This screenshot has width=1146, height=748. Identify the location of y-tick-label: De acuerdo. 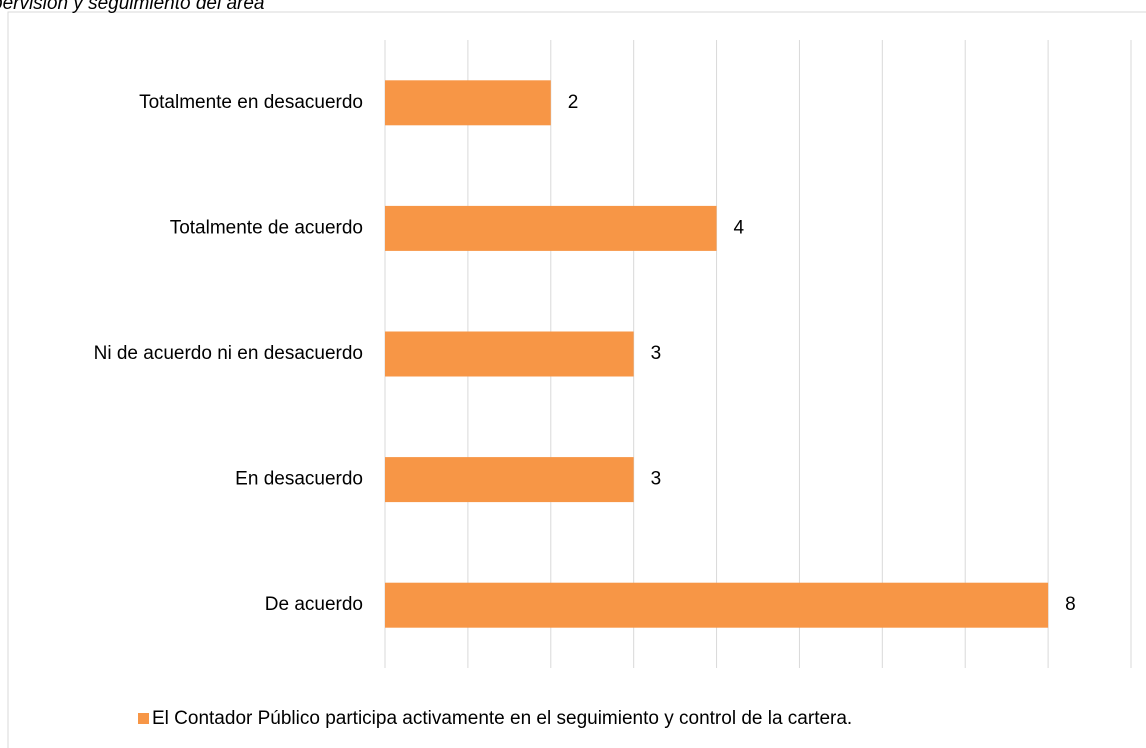
(314, 604).